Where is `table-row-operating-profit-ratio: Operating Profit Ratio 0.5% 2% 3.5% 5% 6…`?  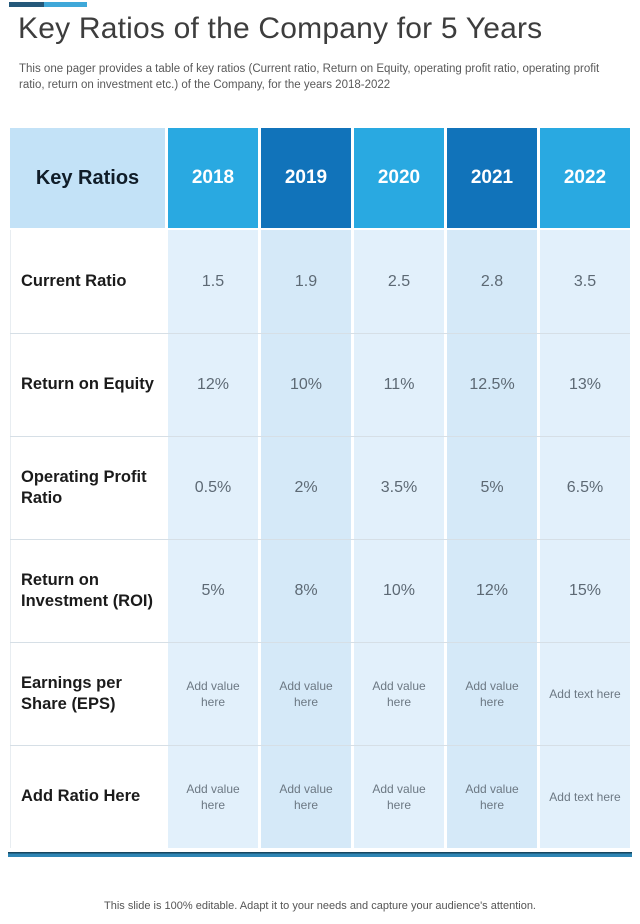
table-row-operating-profit-ratio: Operating Profit Ratio 0.5% 2% 3.5% 5% 6… is located at coordinates (320, 487).